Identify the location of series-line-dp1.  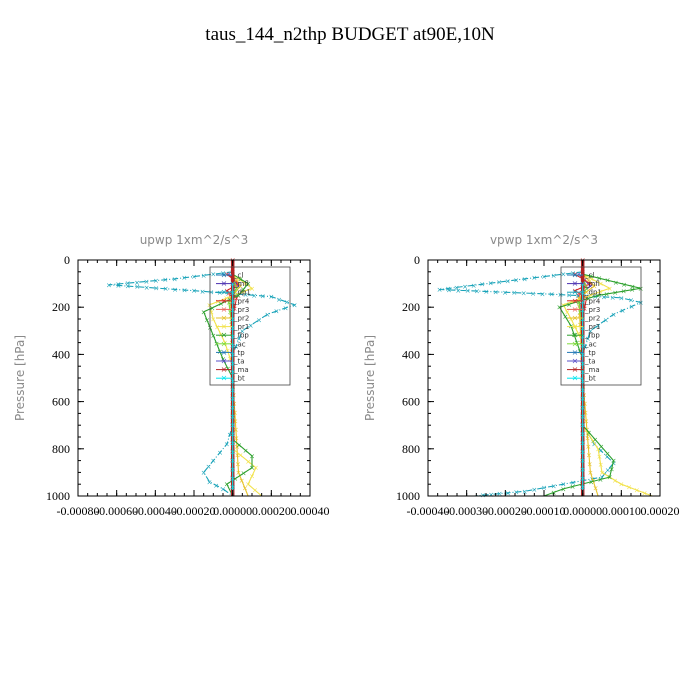
(202, 384).